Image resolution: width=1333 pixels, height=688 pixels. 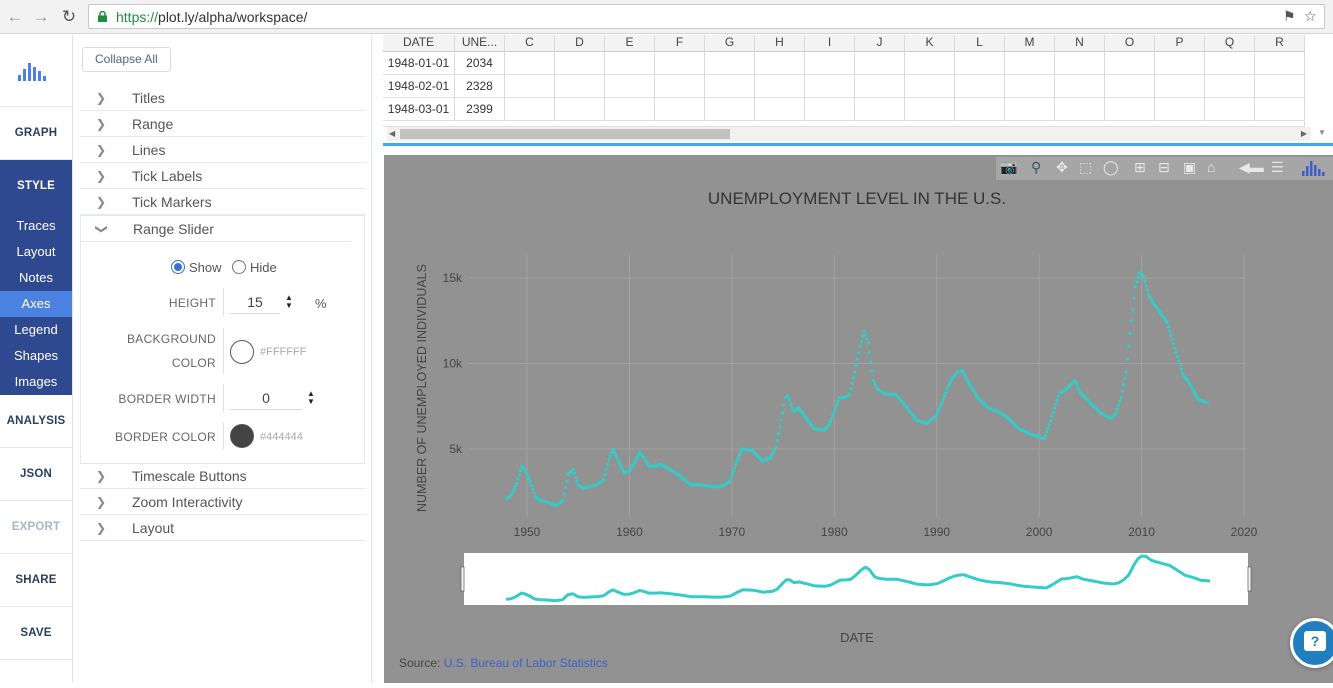 What do you see at coordinates (222, 150) in the screenshot?
I see `section-lines: ❯ Lines` at bounding box center [222, 150].